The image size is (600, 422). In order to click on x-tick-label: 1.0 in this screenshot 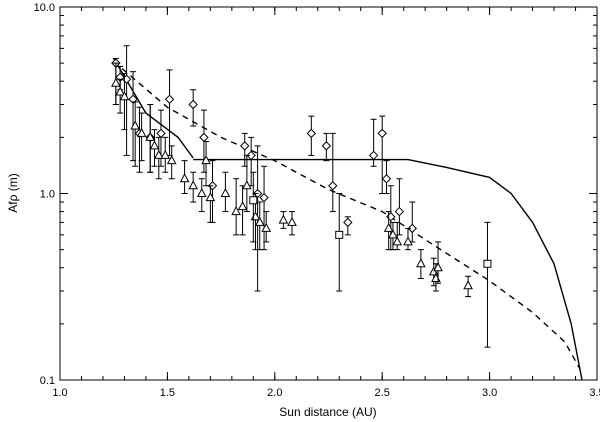, I will do `click(59, 393)`.